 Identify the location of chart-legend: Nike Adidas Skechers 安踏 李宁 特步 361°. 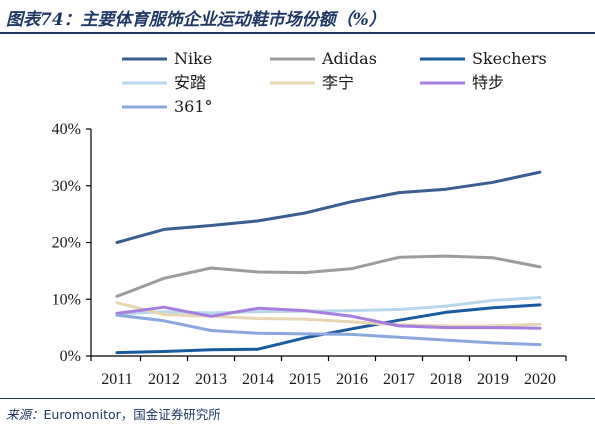
(334, 82).